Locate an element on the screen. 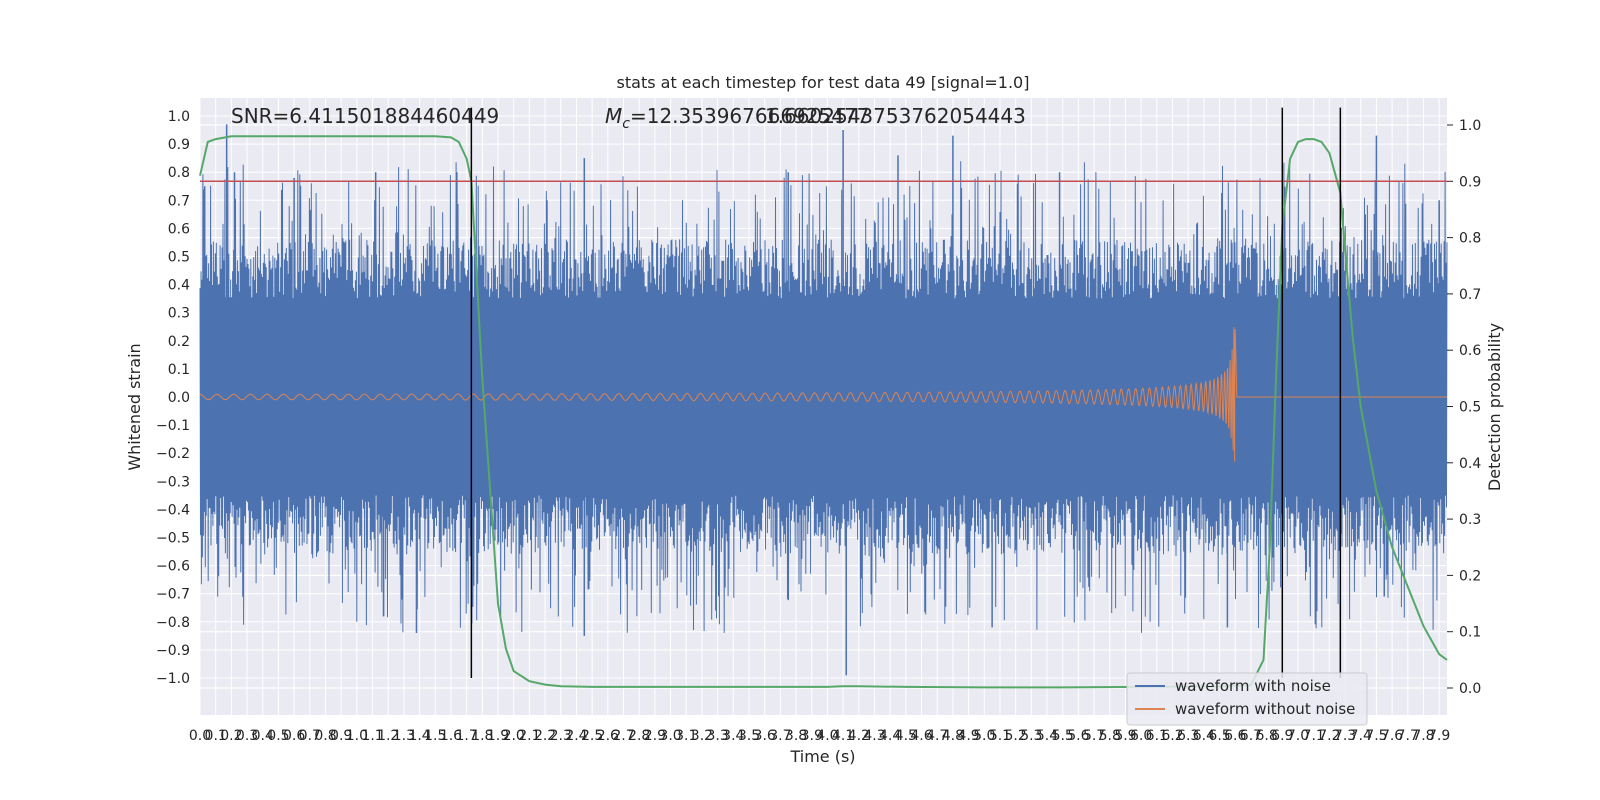 The width and height of the screenshot is (1600, 800). y-tick-label: 0.4 is located at coordinates (179, 286).